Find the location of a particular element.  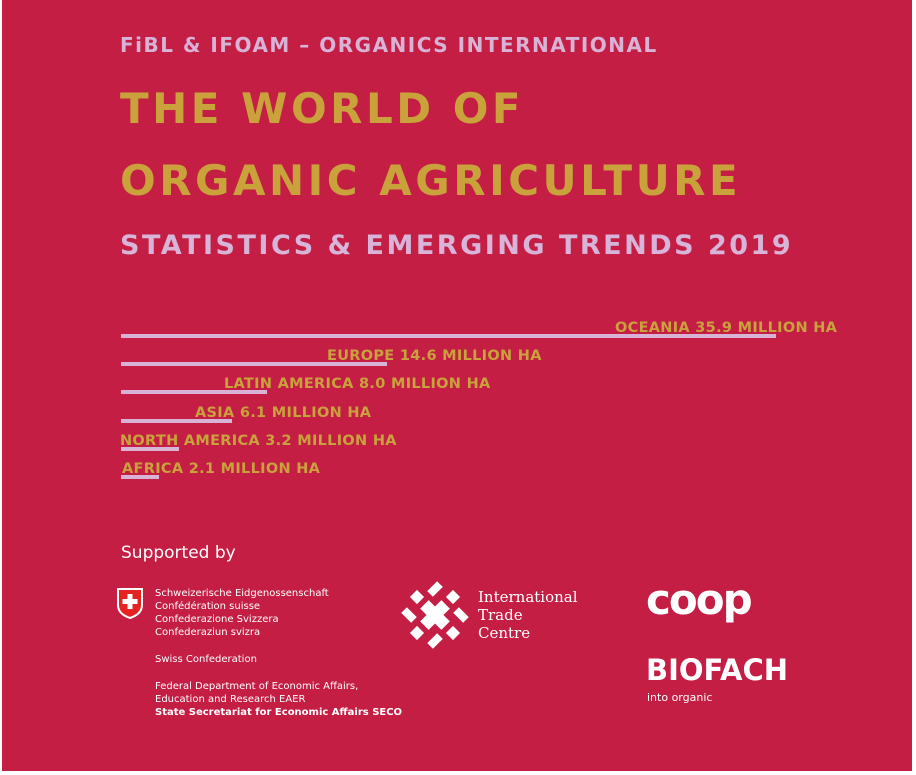

bar-label-oceania: OCEANIA 35.9 MILLION HA is located at coordinates (726, 328).